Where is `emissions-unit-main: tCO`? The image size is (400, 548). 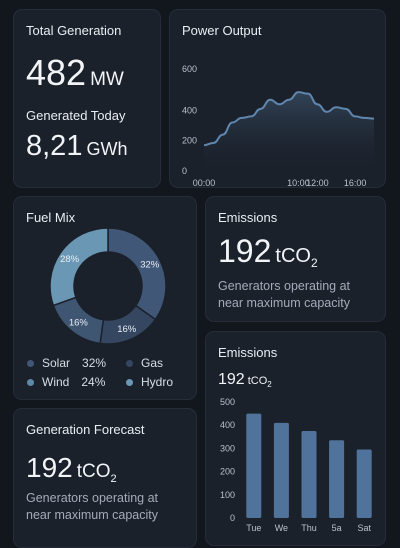
emissions-unit-main: tCO is located at coordinates (293, 256).